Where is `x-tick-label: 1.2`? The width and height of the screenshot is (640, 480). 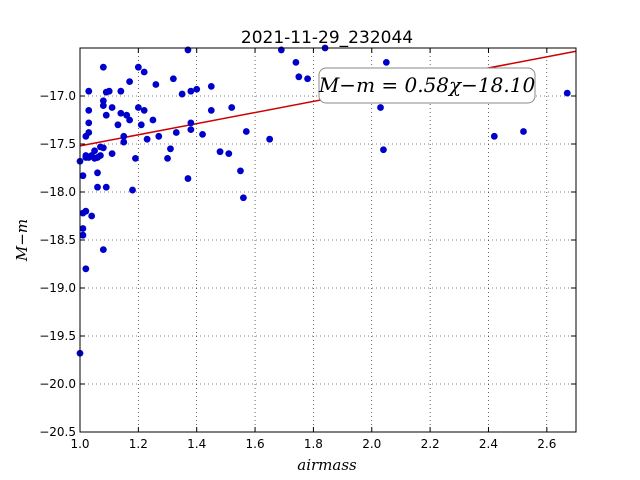 x-tick-label: 1.2 is located at coordinates (138, 444).